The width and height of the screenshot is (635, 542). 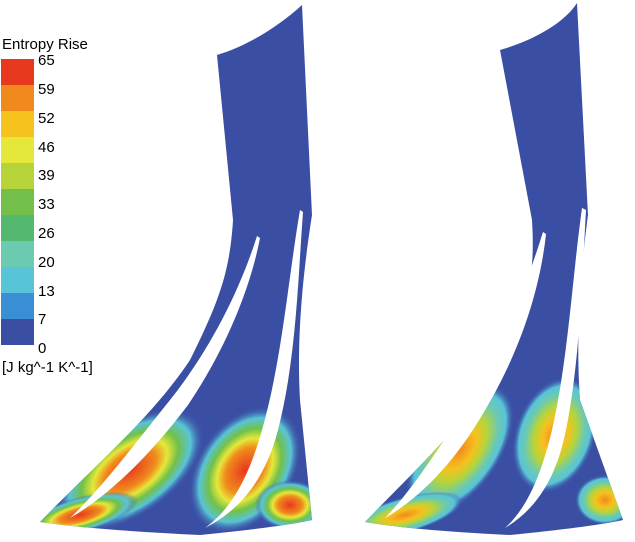 What do you see at coordinates (46, 262) in the screenshot?
I see `legend-tick-20: 20` at bounding box center [46, 262].